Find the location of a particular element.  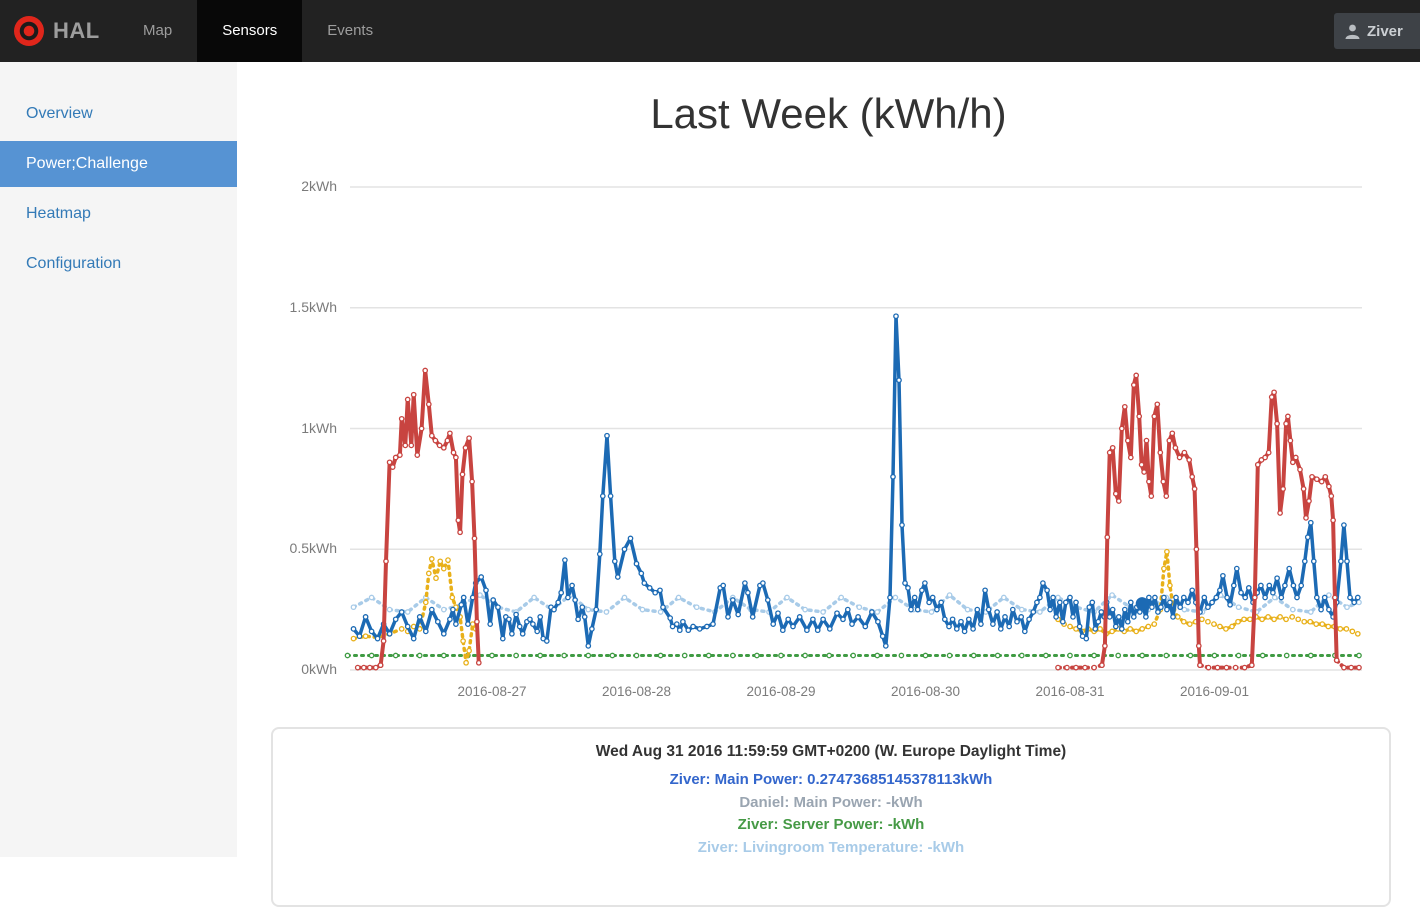

y-axis-tick-label: 1.5kWh is located at coordinates (313, 306).